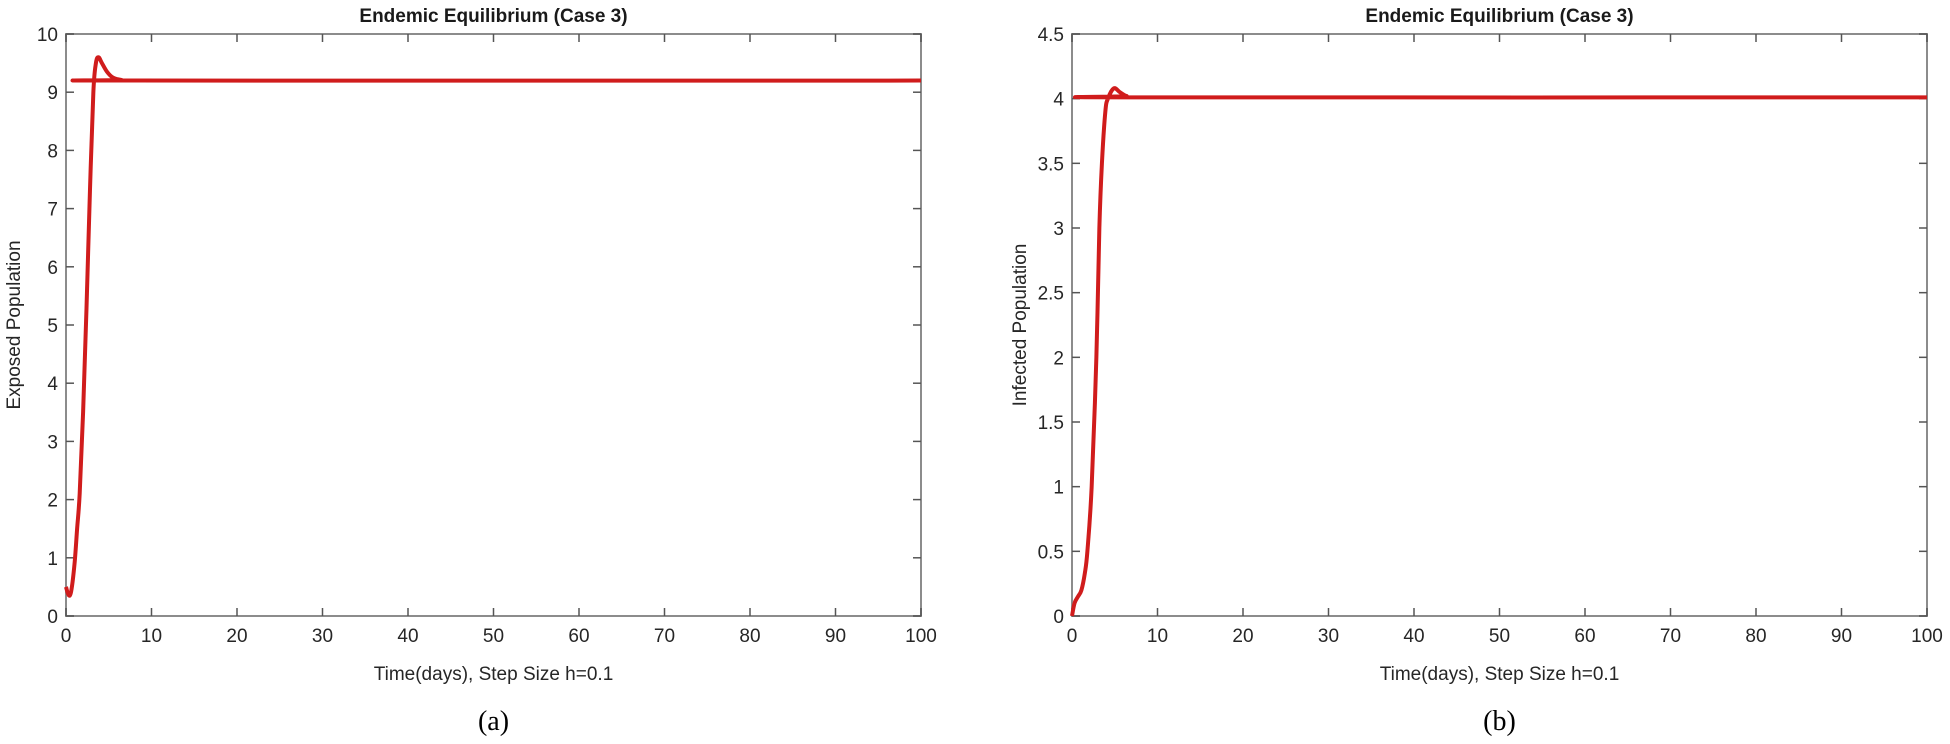 This screenshot has height=744, width=1950. What do you see at coordinates (1051, 35) in the screenshot?
I see `y-tick-label: 4.5` at bounding box center [1051, 35].